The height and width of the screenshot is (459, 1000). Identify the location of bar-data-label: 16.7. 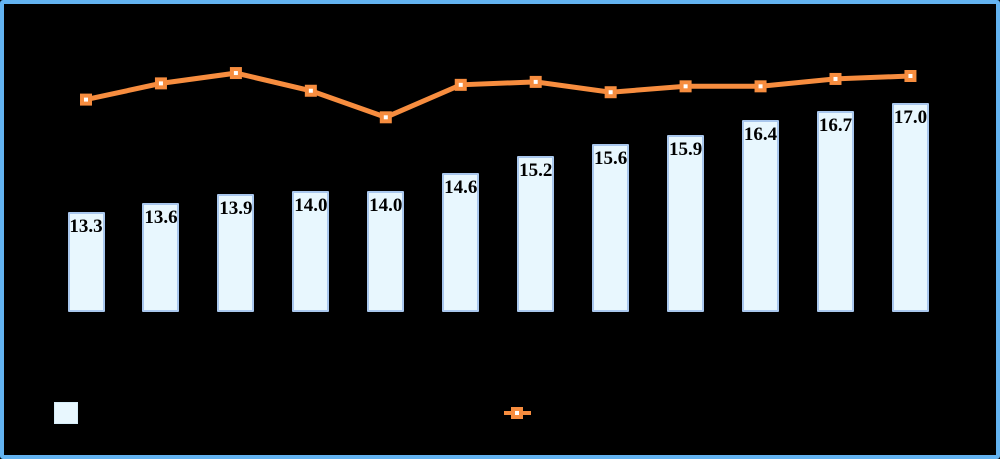
(835, 126).